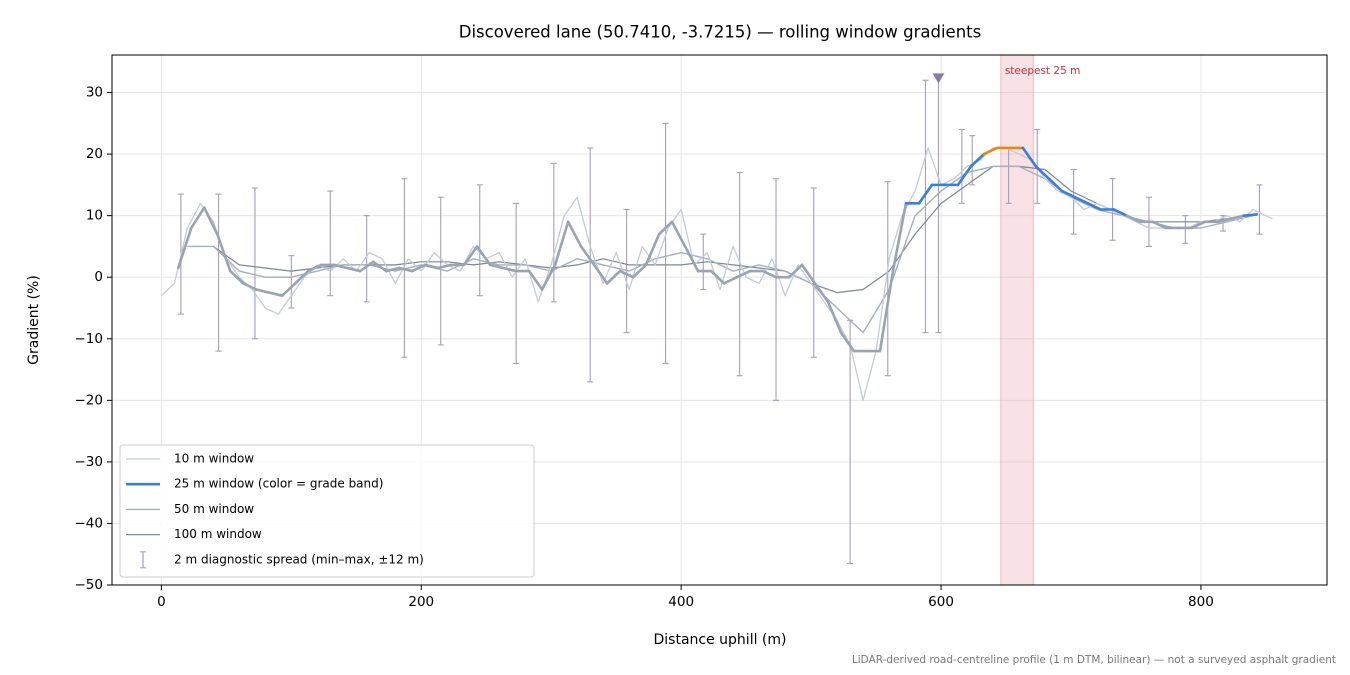  What do you see at coordinates (1042, 71) in the screenshot?
I see `highlight-label: steepest 25 m` at bounding box center [1042, 71].